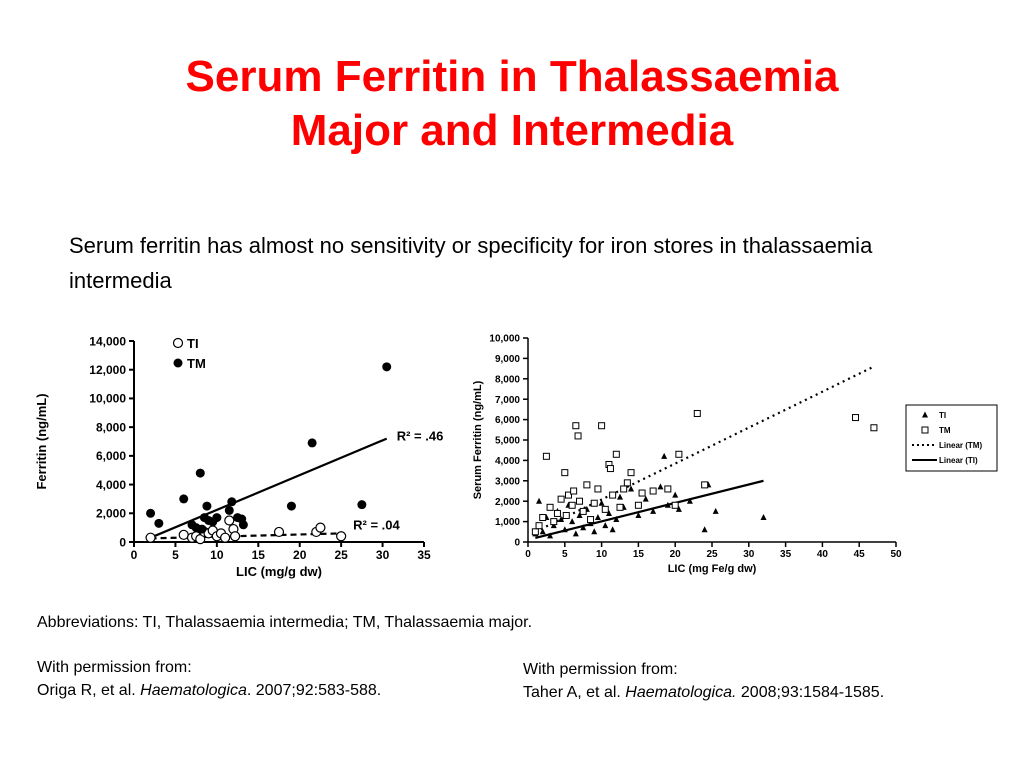 Image resolution: width=1024 pixels, height=768 pixels. I want to click on y-tick-label: 7,000, so click(507, 400).